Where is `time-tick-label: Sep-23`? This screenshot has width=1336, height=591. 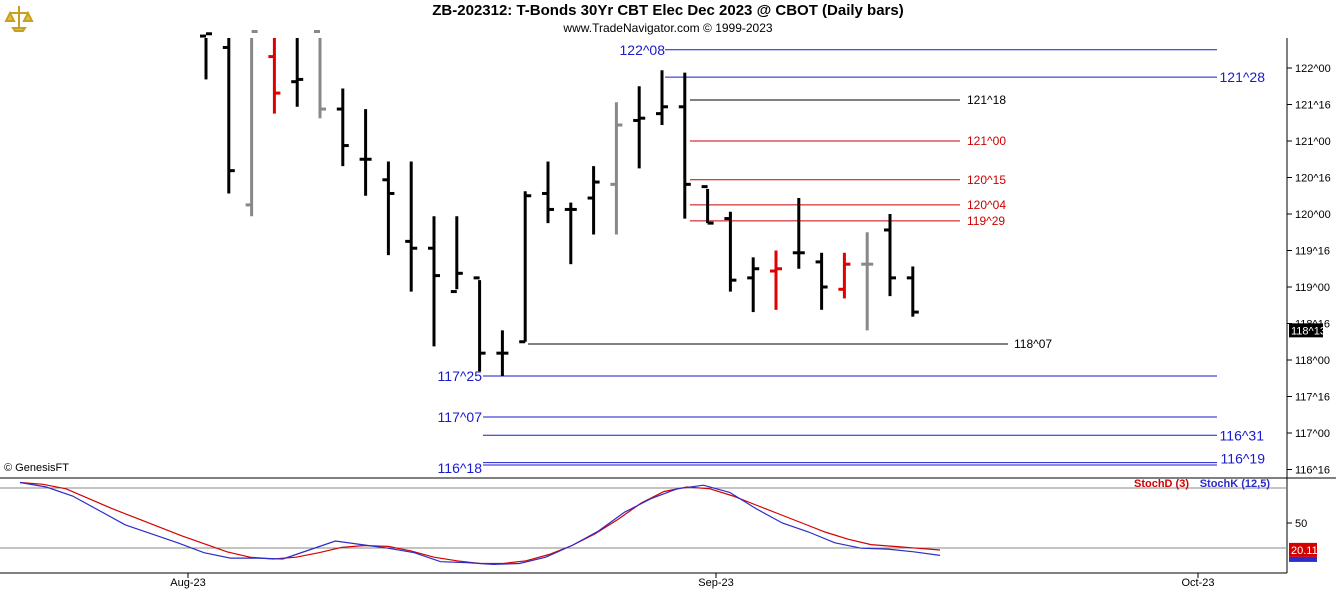 time-tick-label: Sep-23 is located at coordinates (715, 583).